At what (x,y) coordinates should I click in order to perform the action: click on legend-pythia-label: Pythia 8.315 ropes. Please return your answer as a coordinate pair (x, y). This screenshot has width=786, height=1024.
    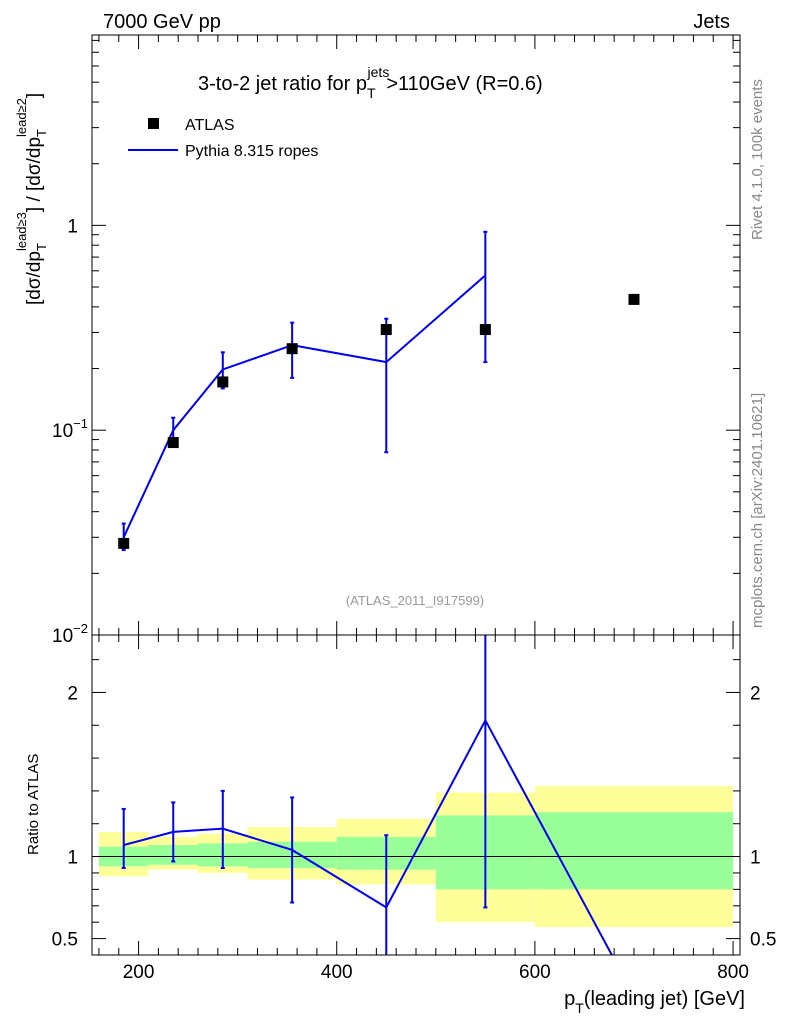
    Looking at the image, I should click on (251, 151).